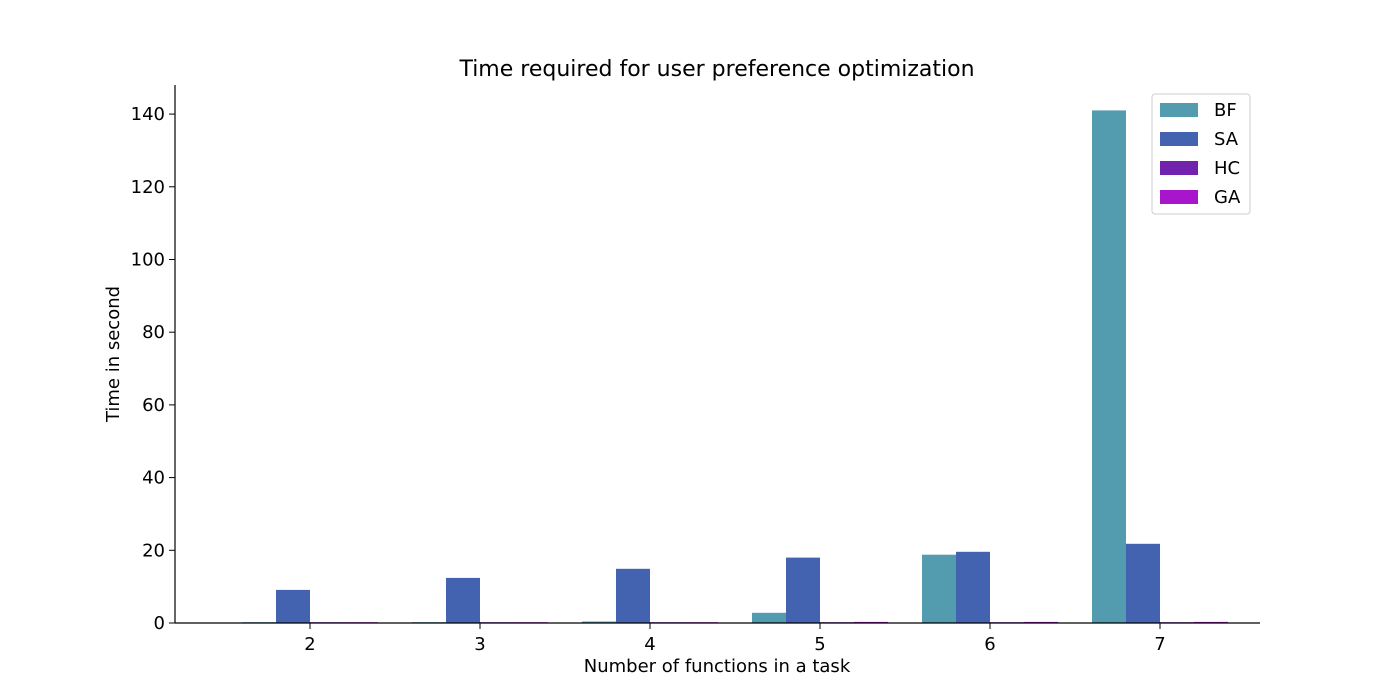  I want to click on legend-swatch-hc, so click(1179, 168).